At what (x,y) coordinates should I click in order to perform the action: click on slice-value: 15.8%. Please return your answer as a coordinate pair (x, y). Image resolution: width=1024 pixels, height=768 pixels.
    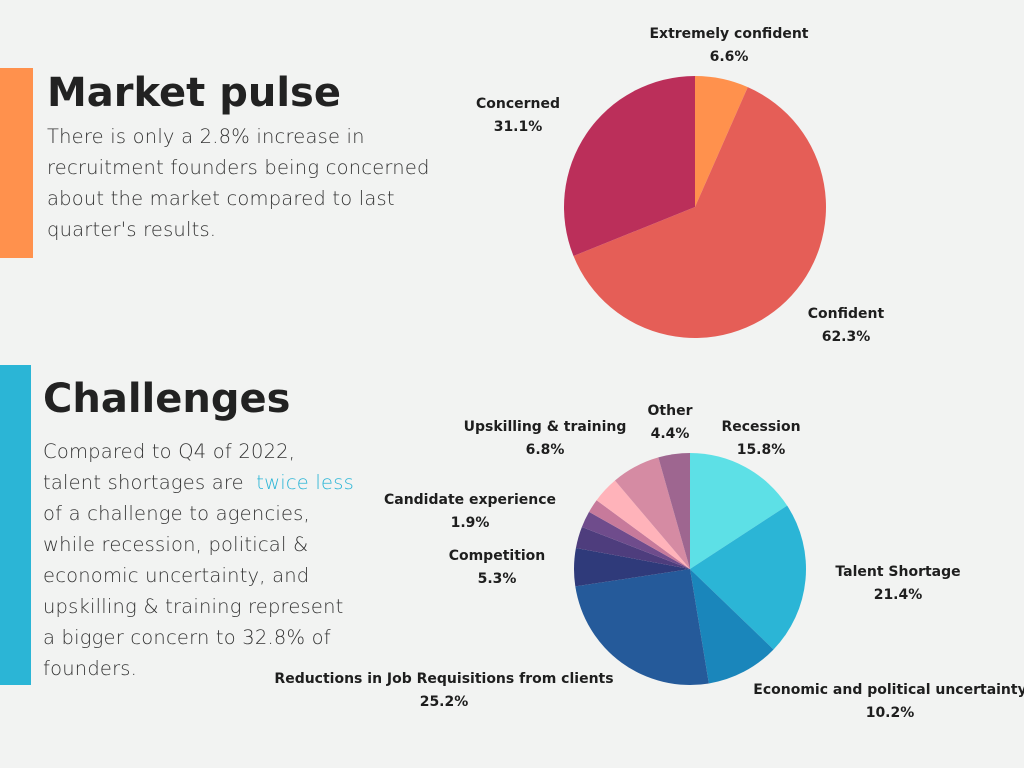
    Looking at the image, I should click on (761, 450).